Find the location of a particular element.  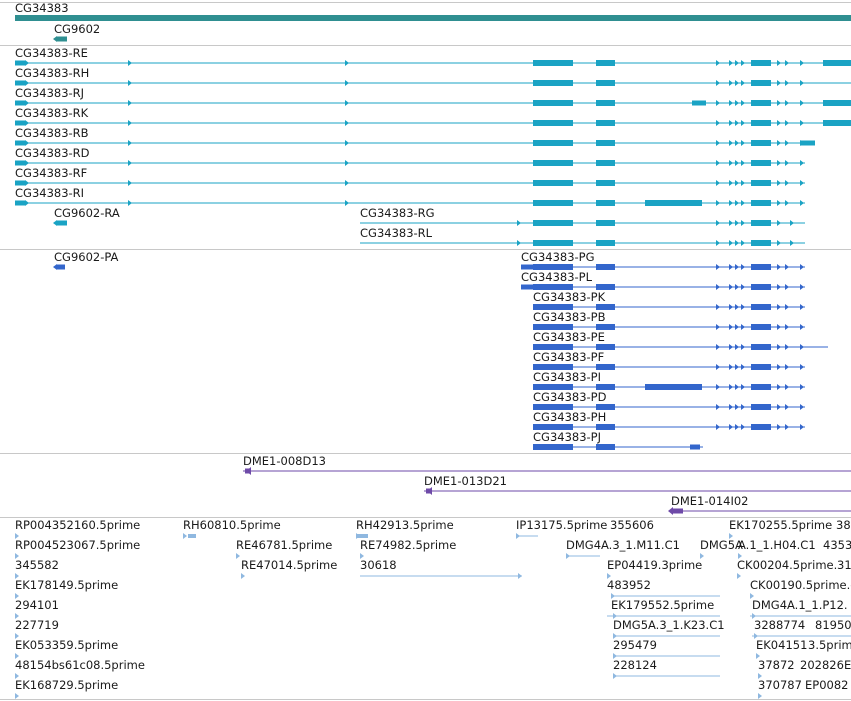

est-label: E is located at coordinates (847, 665).